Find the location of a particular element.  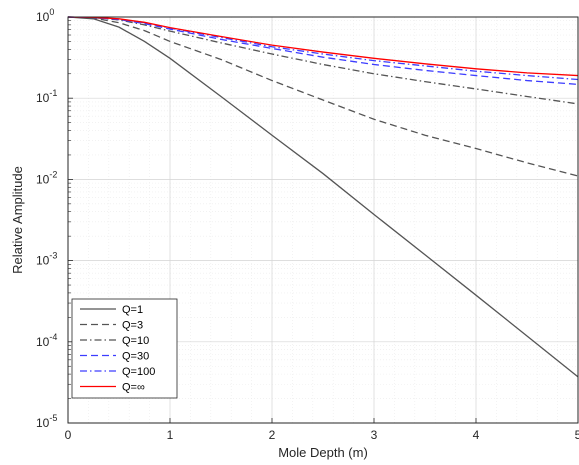

legend-label: Q=1 is located at coordinates (132, 310).